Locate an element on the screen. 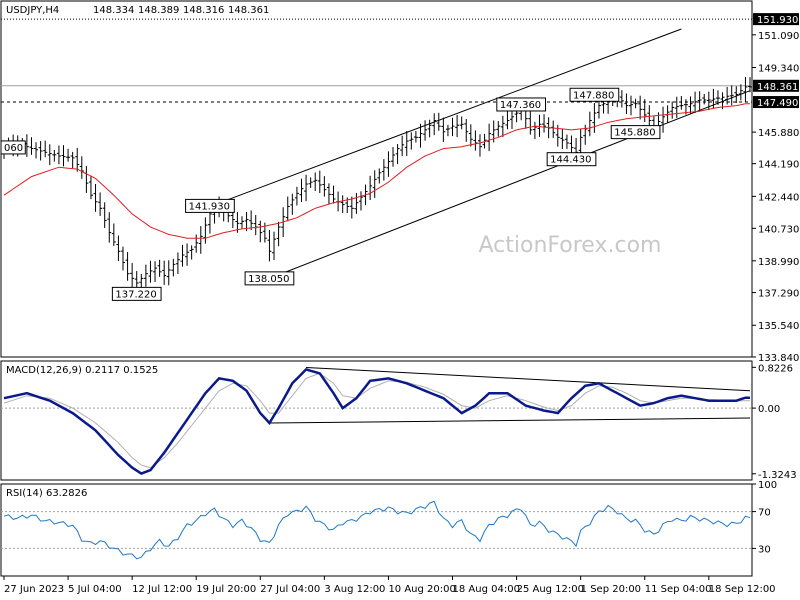 This screenshot has width=800, height=600. price-tick-label: 133.840 is located at coordinates (778, 358).